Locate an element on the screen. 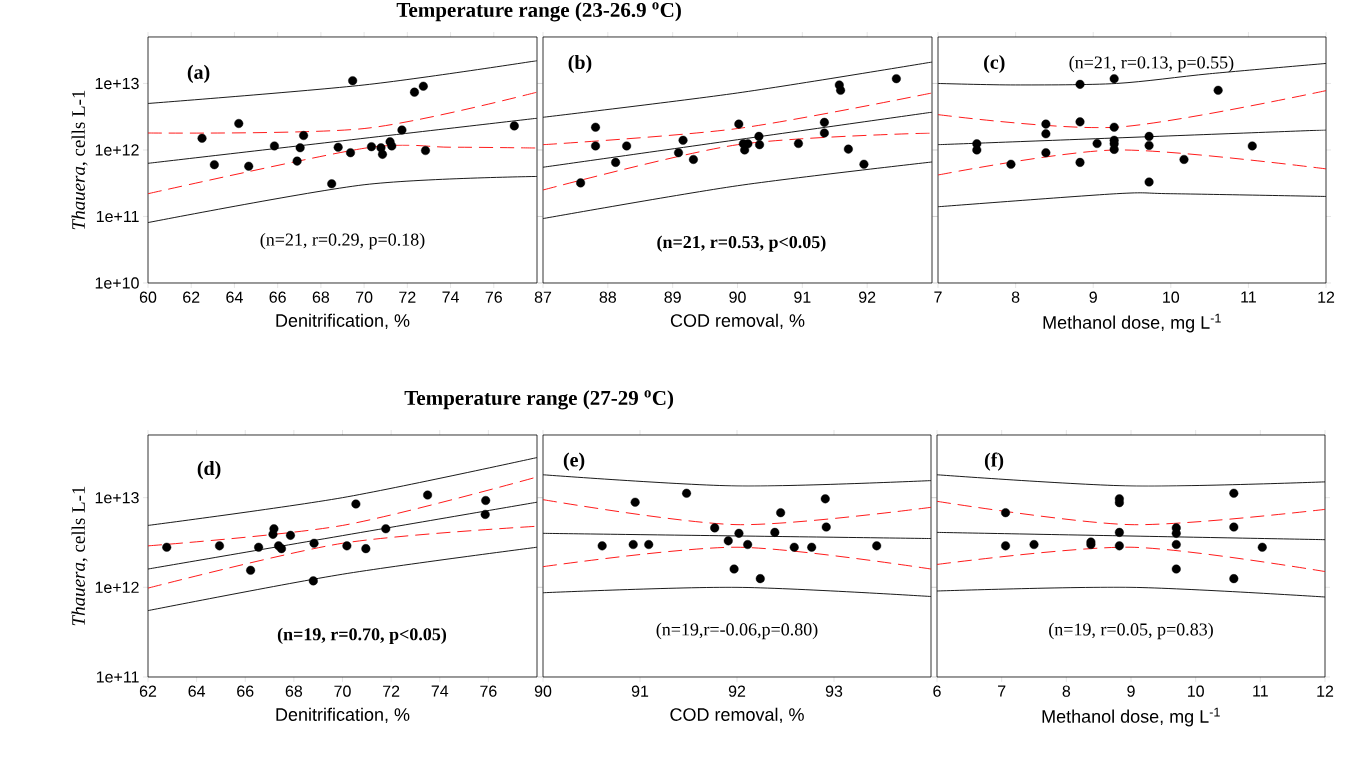  annotation: (c) is located at coordinates (994, 64).